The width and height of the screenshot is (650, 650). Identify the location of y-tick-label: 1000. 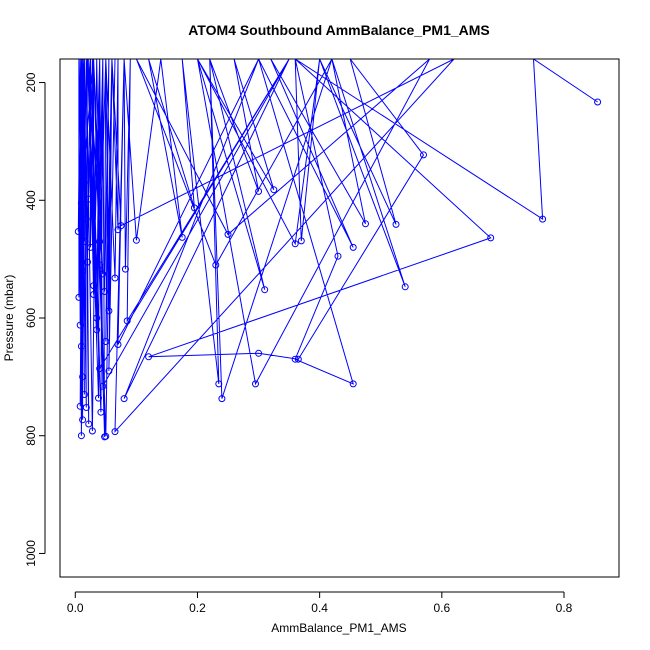
(31, 553).